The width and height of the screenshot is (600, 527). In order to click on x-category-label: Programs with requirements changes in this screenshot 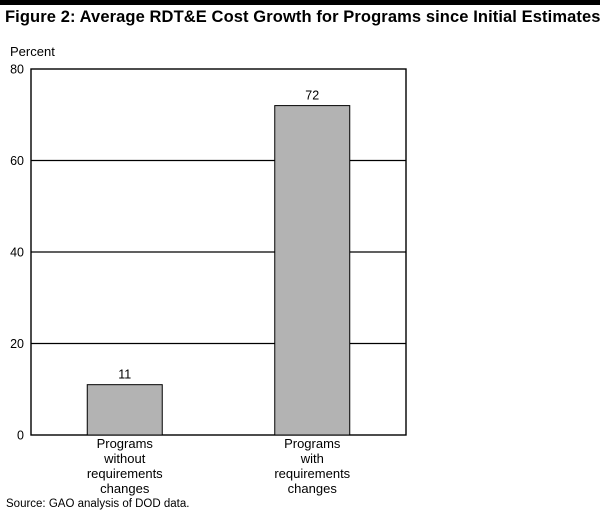, I will do `click(312, 466)`.